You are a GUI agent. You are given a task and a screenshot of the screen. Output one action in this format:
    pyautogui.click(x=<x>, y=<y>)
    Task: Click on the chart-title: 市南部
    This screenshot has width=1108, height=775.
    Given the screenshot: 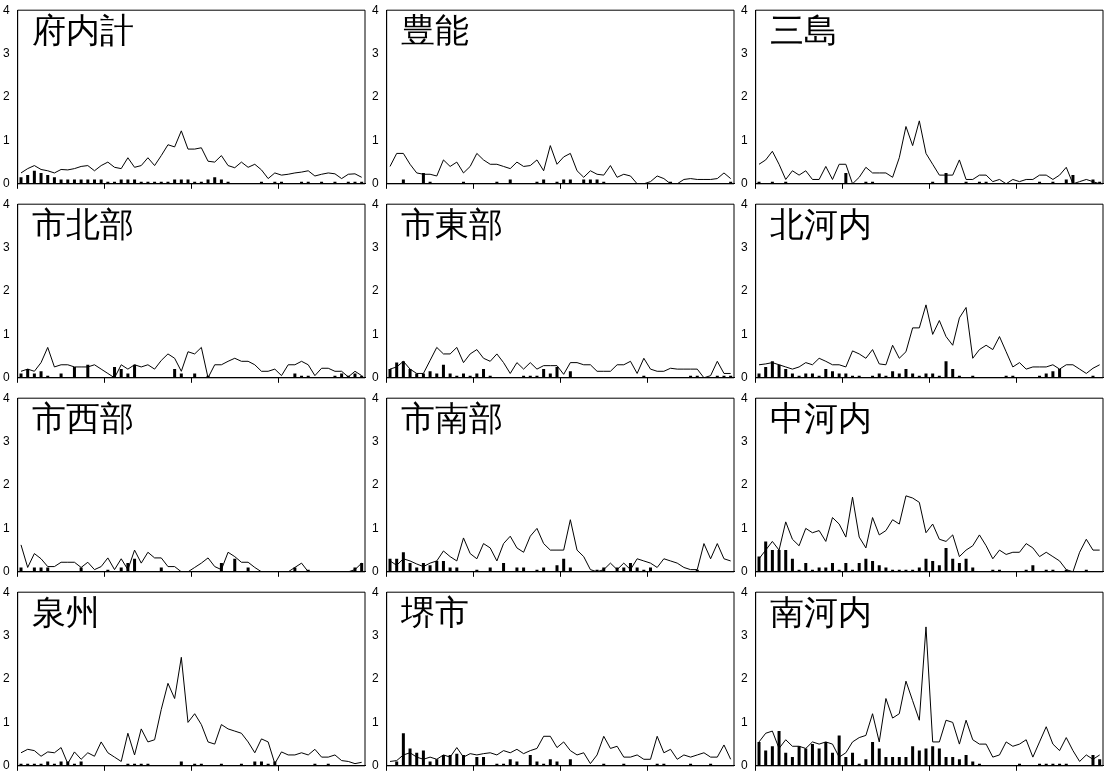 What is the action you would take?
    pyautogui.click(x=451, y=418)
    